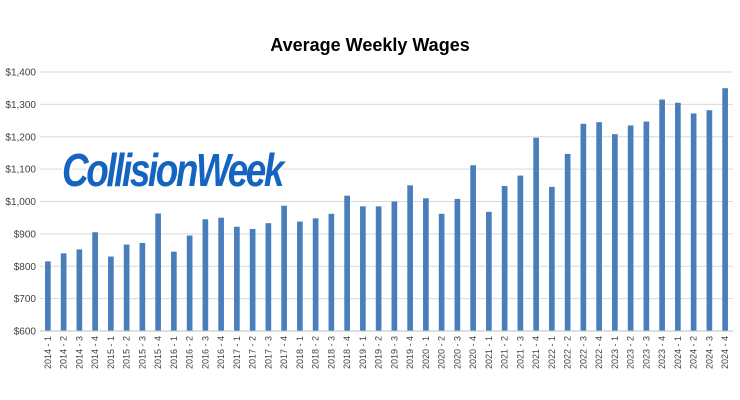 The image size is (740, 400). Describe the element at coordinates (95, 352) in the screenshot. I see `x-tick-label: 2014 - 4` at that location.